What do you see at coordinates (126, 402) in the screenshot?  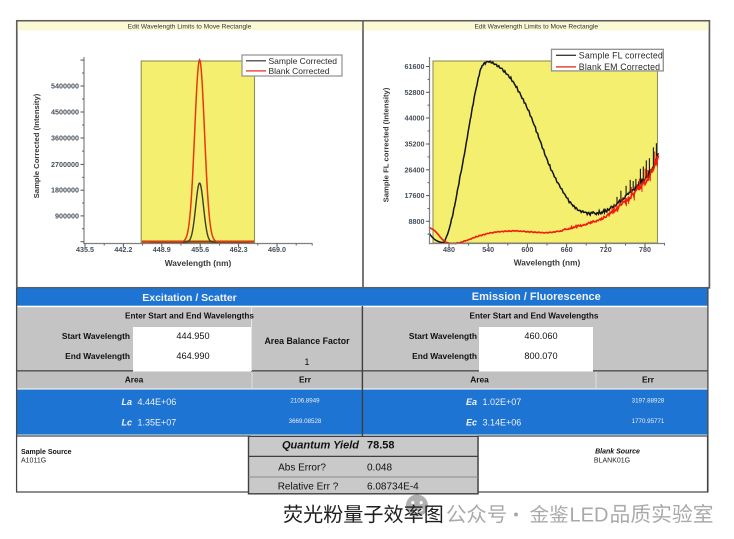 I see `svg-text: La` at bounding box center [126, 402].